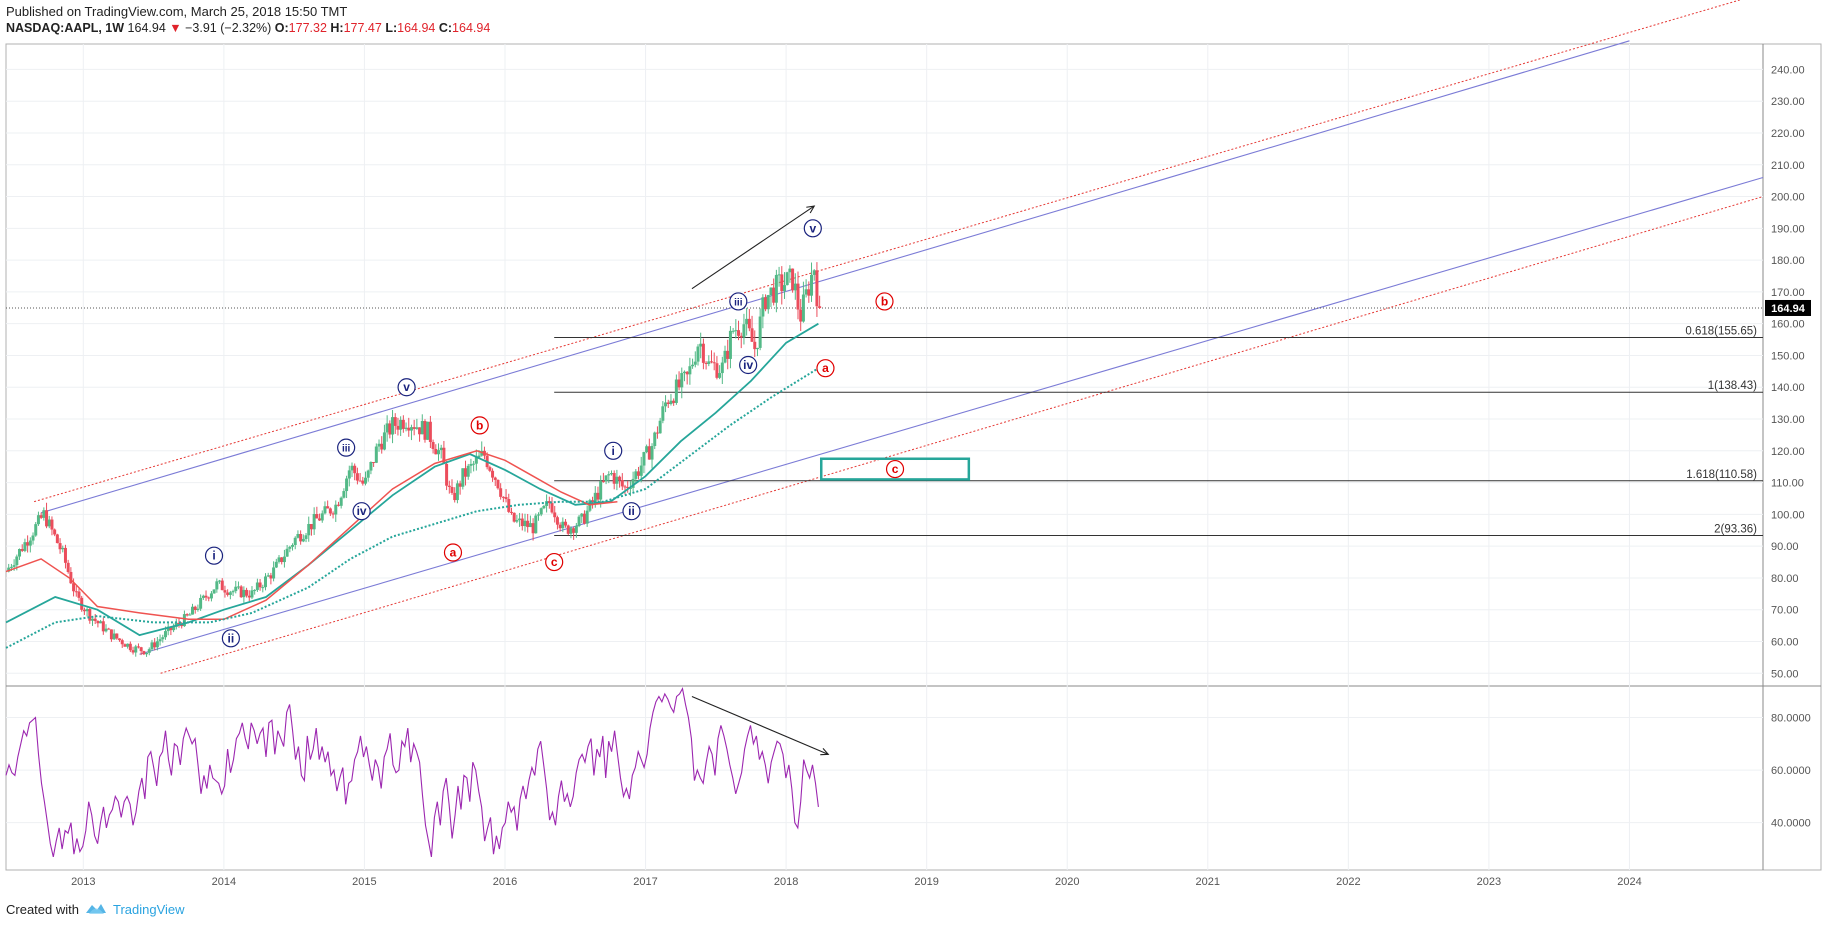  I want to click on high-value: 177.47, so click(362, 28).